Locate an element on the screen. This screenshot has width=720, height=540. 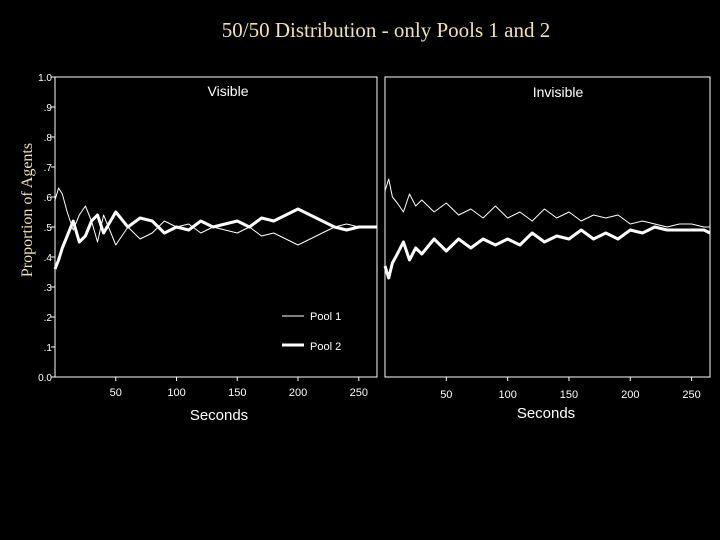
x-axis-ticks-visible: 50 100 150 200 250 is located at coordinates (239, 388).